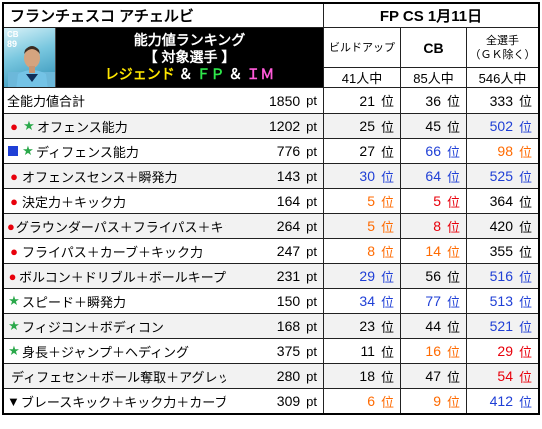  What do you see at coordinates (502, 47) in the screenshot?
I see `column-all-label: 全選手 （ＧＫ除く）` at bounding box center [502, 47].